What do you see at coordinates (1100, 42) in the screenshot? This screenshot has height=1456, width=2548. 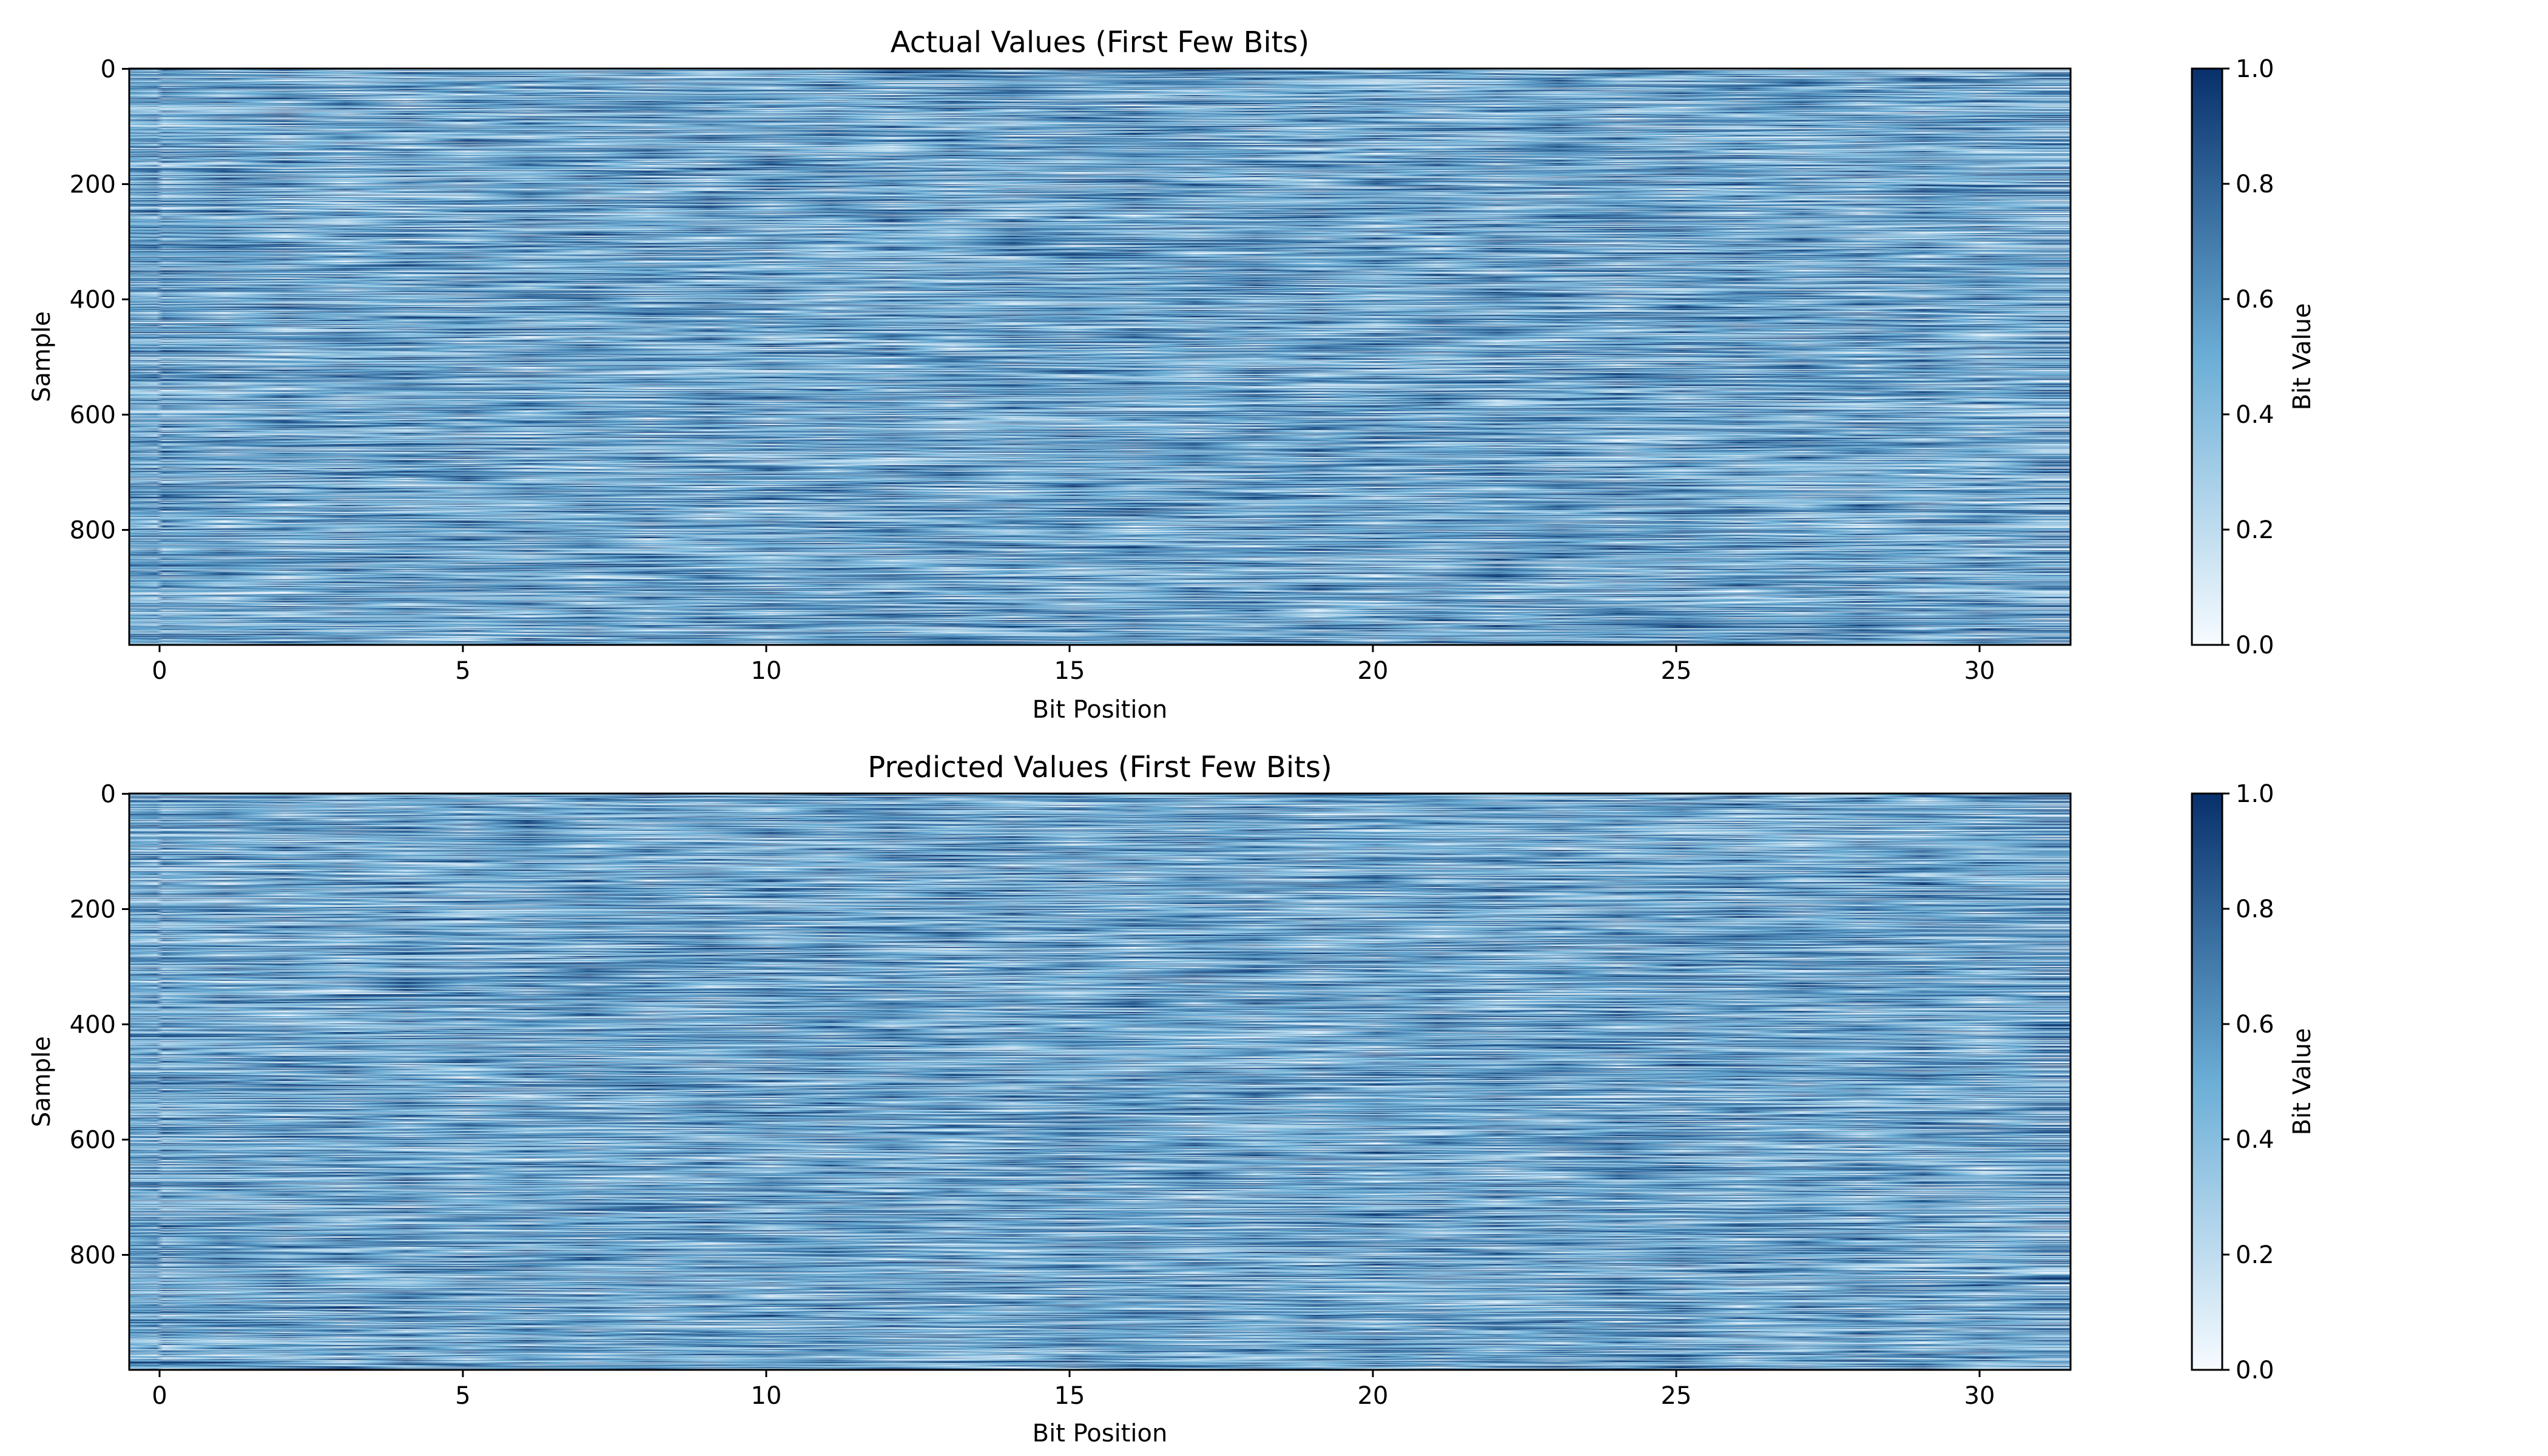 I see `chart-title: Actual Values (First Few Bits)` at bounding box center [1100, 42].